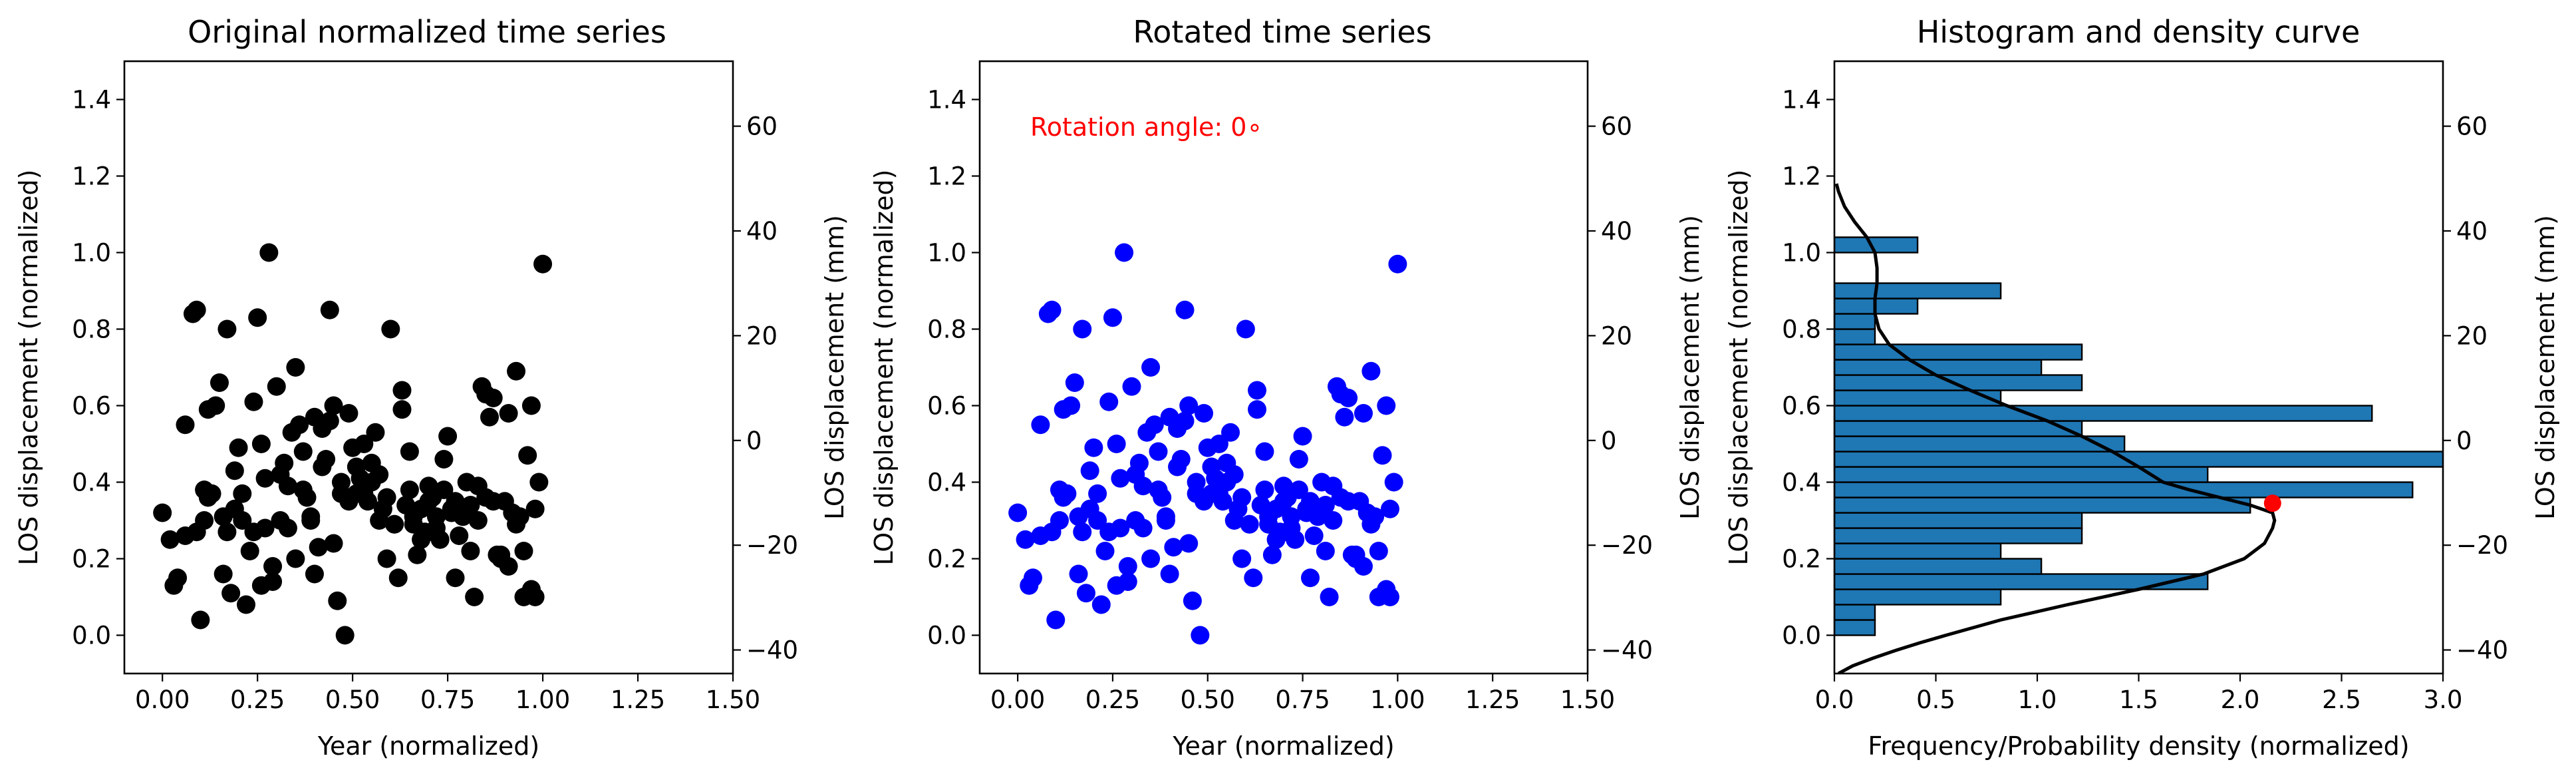 The width and height of the screenshot is (2576, 780). Describe the element at coordinates (92, 559) in the screenshot. I see `y-tick-label: 0.2` at that location.